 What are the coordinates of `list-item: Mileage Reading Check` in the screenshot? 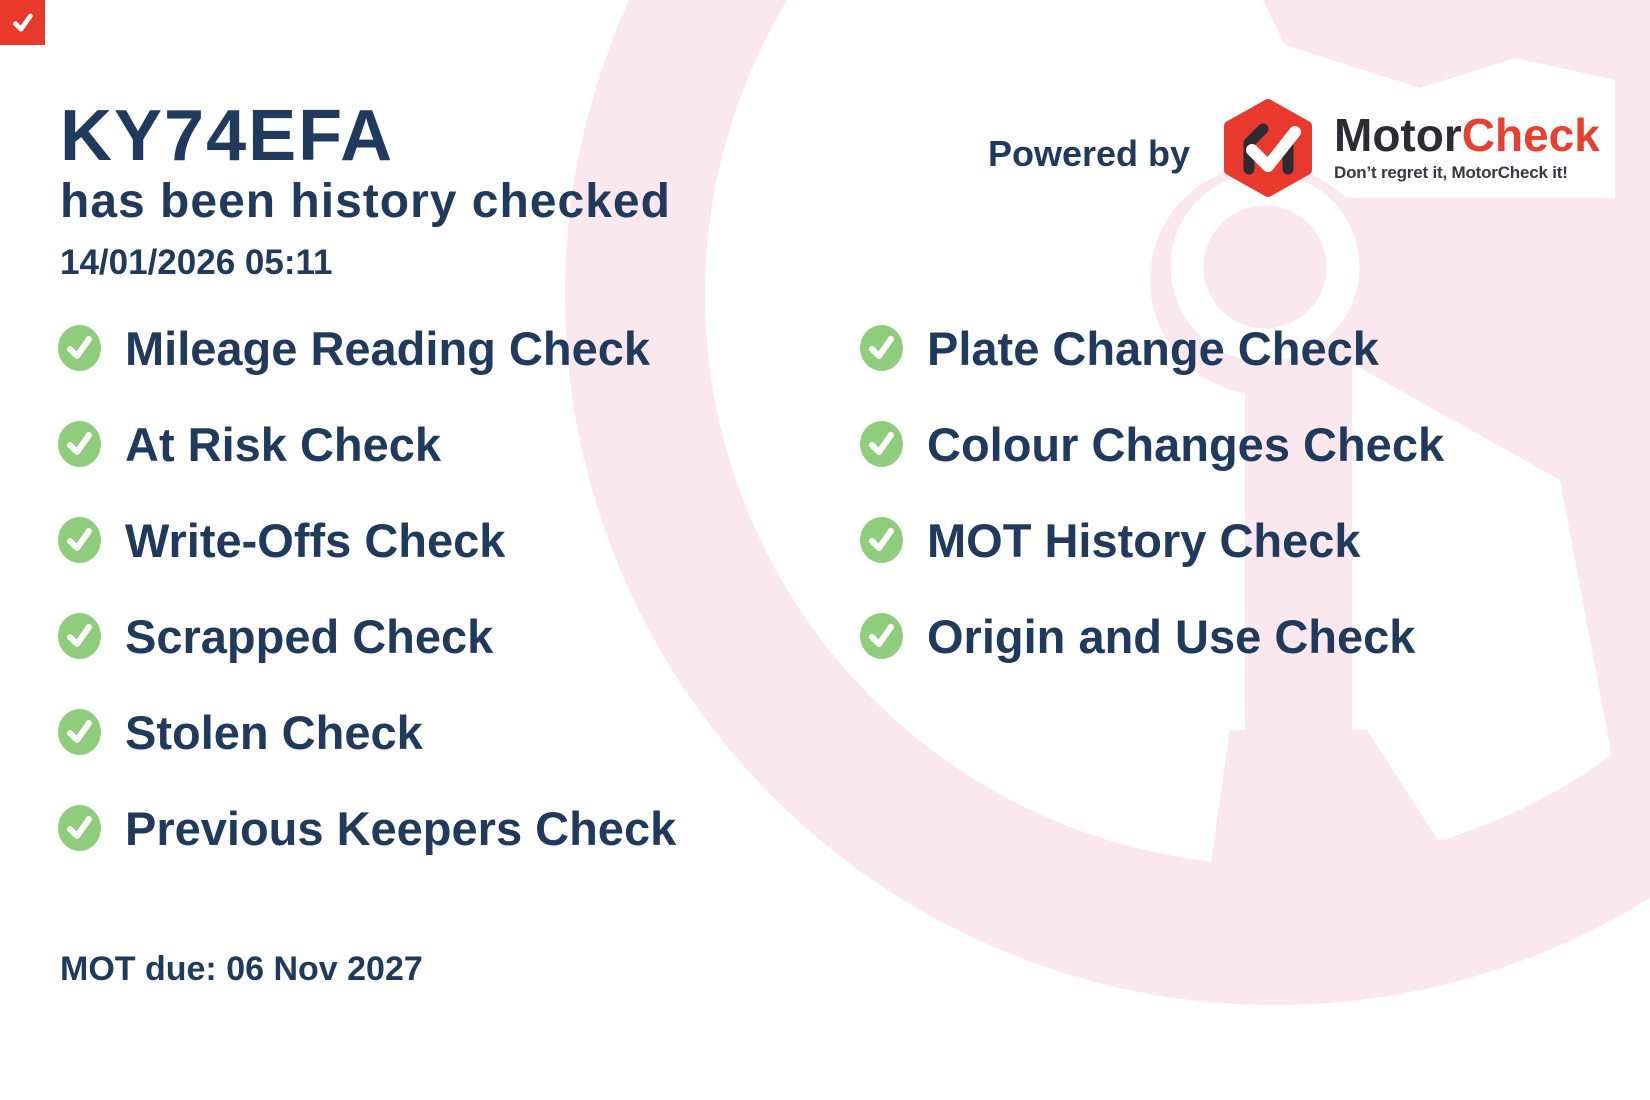 It's located at (367, 348).